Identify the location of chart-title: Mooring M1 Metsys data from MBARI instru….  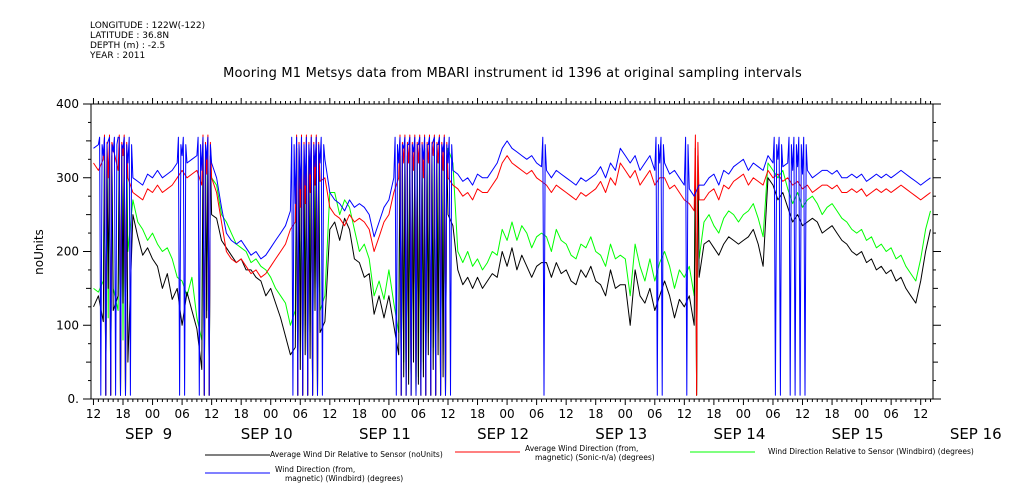
(512, 73).